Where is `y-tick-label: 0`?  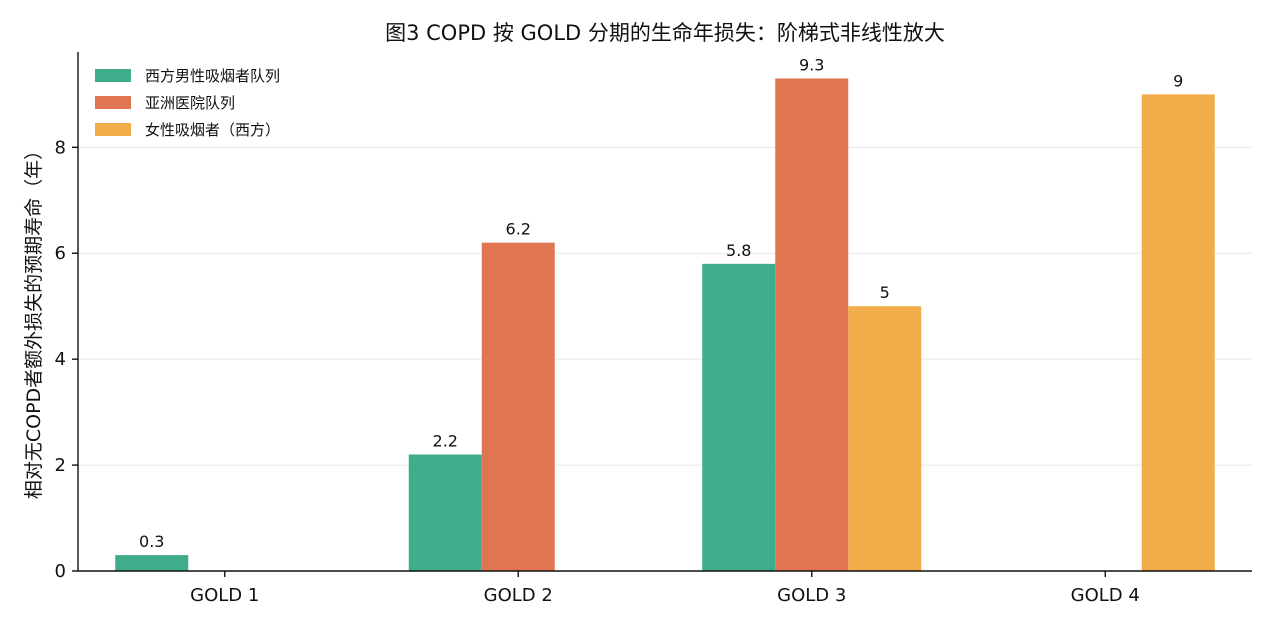 y-tick-label: 0 is located at coordinates (60, 571).